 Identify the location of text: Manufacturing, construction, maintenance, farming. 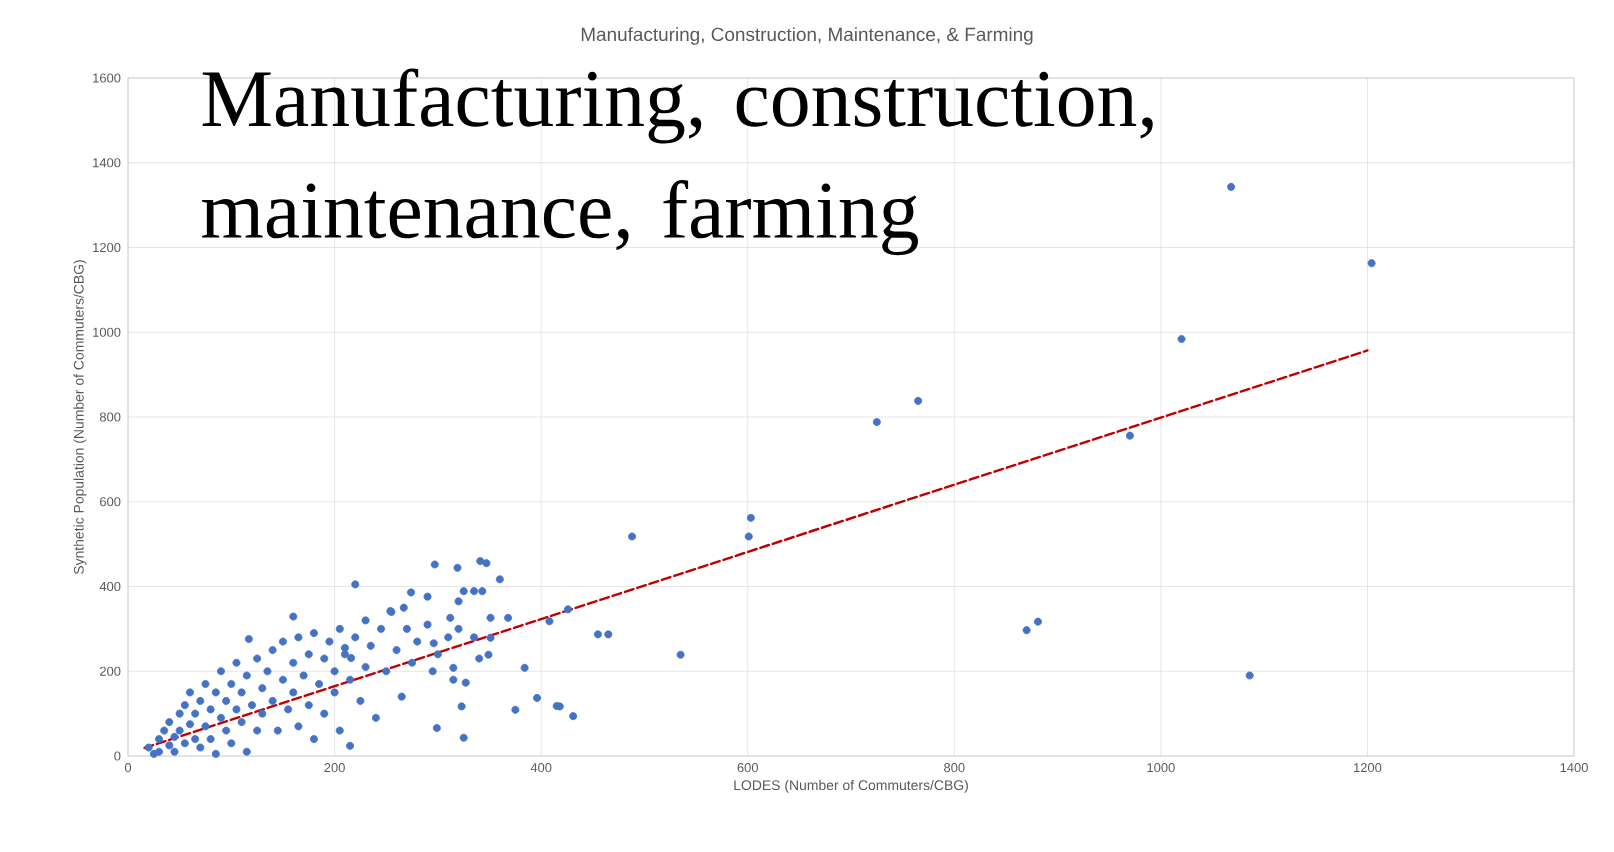
(677, 162).